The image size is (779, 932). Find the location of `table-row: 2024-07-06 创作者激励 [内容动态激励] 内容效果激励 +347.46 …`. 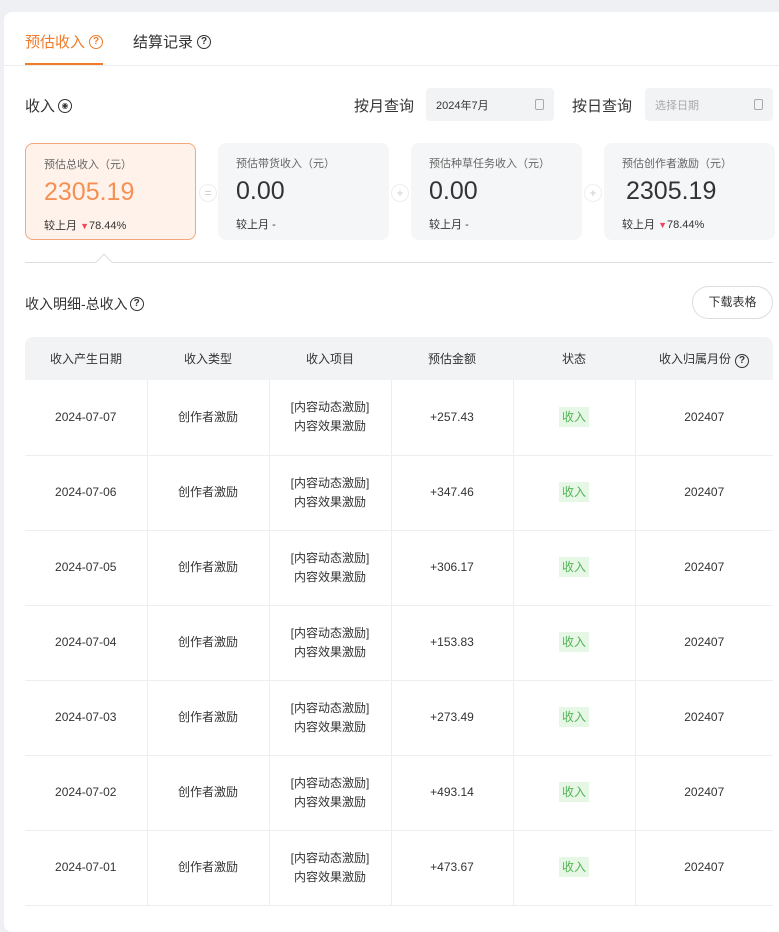

table-row: 2024-07-06 创作者激励 [内容动态激励] 内容效果激励 +347.46 … is located at coordinates (399, 493).